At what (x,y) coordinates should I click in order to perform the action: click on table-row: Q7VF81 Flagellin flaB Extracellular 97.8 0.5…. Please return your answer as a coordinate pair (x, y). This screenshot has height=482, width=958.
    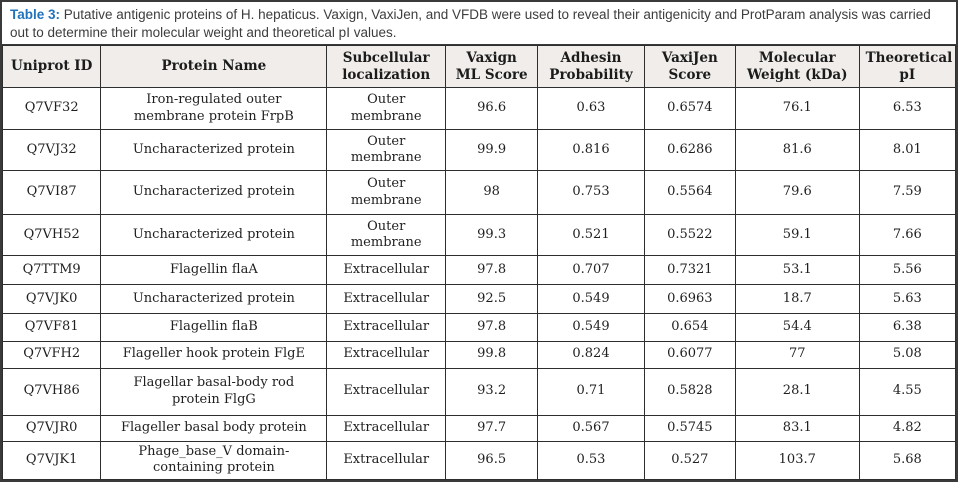
    Looking at the image, I should click on (479, 327).